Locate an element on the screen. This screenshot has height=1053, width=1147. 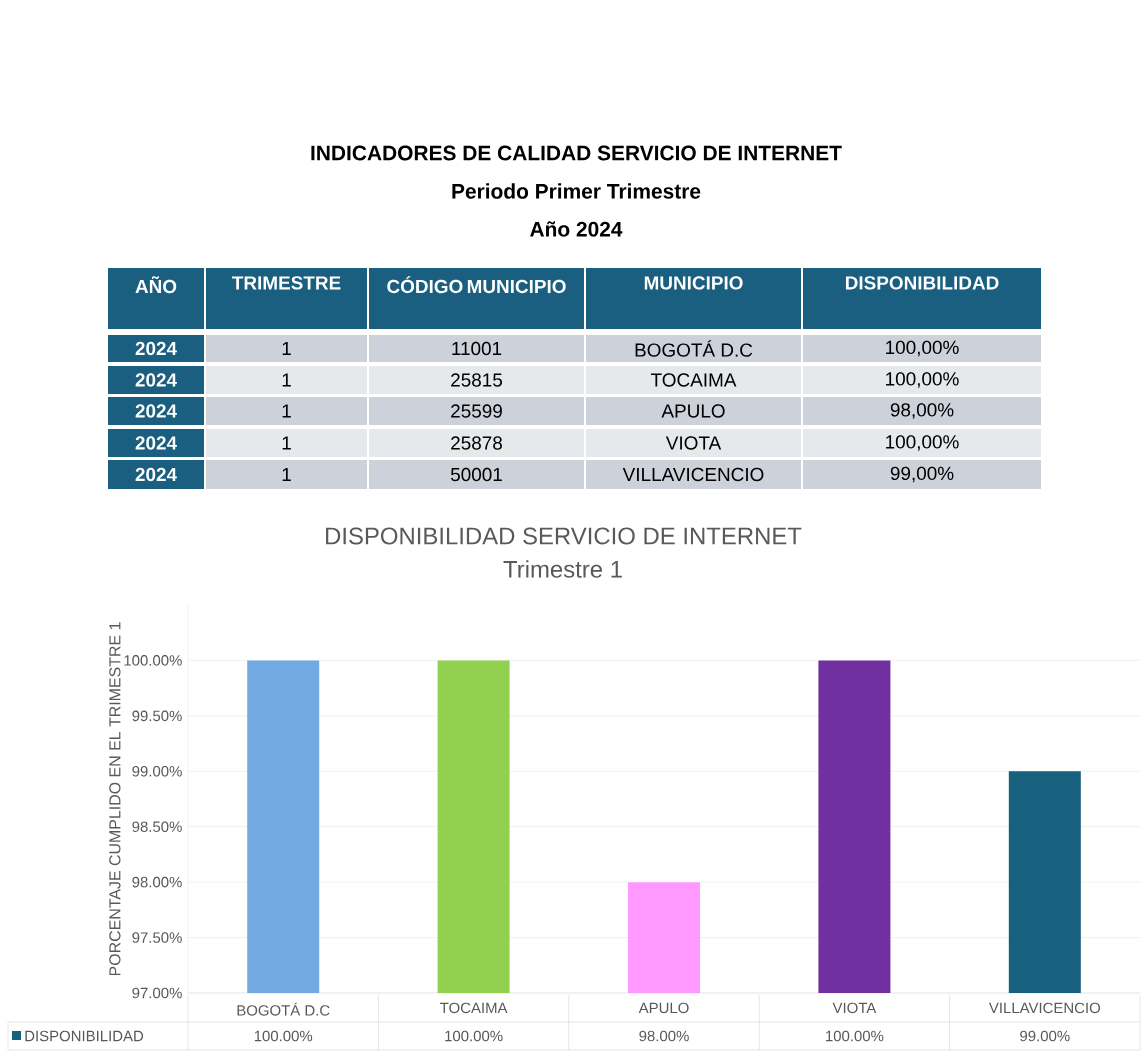
text: 25815 is located at coordinates (477, 380).